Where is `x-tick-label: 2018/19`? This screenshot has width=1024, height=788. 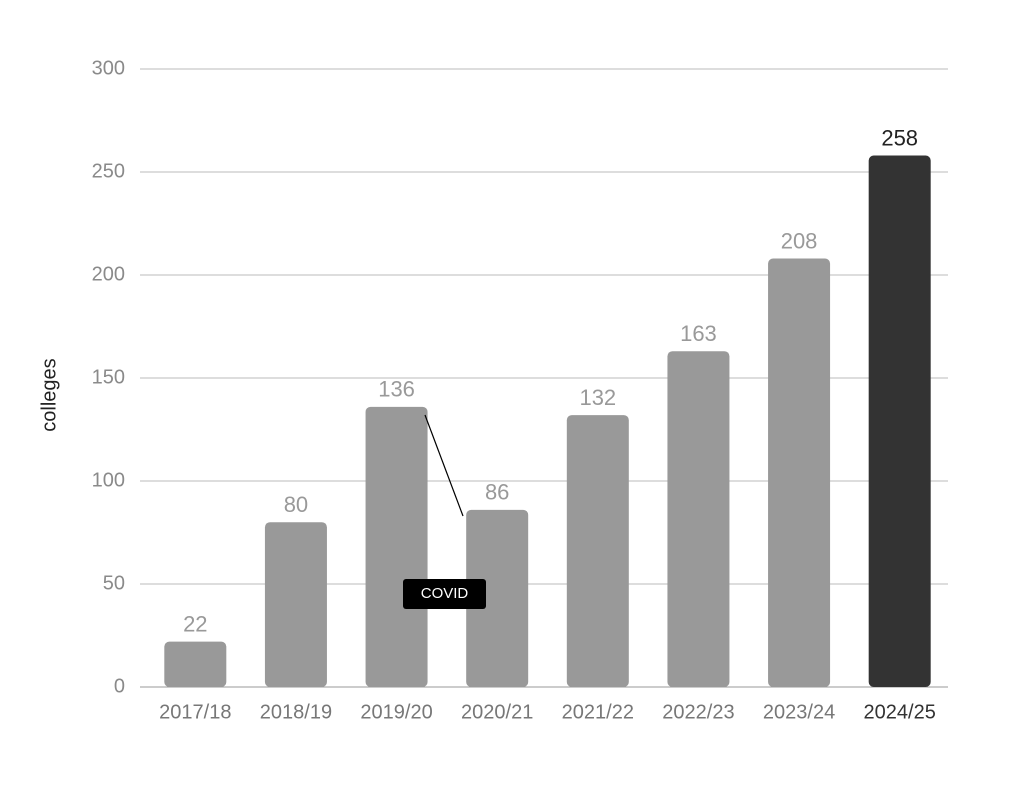 x-tick-label: 2018/19 is located at coordinates (296, 712).